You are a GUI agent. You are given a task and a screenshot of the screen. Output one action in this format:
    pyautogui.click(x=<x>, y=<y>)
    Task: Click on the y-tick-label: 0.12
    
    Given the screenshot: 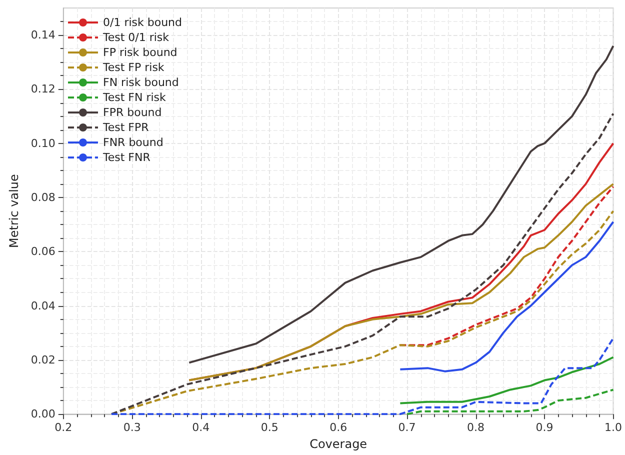 What is the action you would take?
    pyautogui.click(x=43, y=89)
    